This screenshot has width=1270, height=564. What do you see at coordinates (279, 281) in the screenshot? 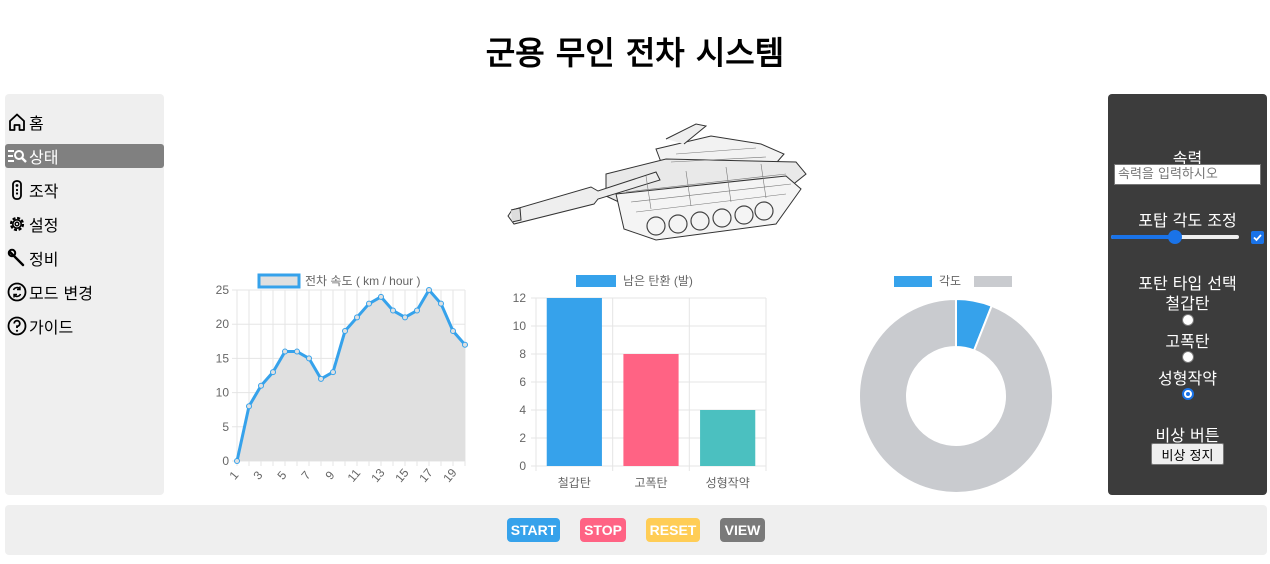
I see `speed-legend-swatch` at bounding box center [279, 281].